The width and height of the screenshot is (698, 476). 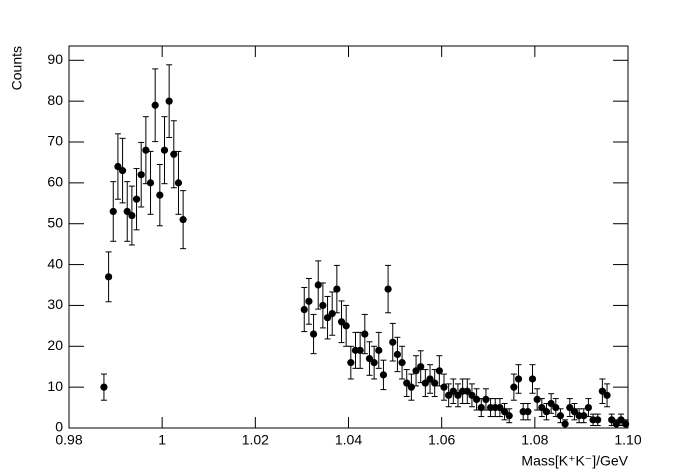 I want to click on y-tick-label: 70, so click(x=55, y=141).